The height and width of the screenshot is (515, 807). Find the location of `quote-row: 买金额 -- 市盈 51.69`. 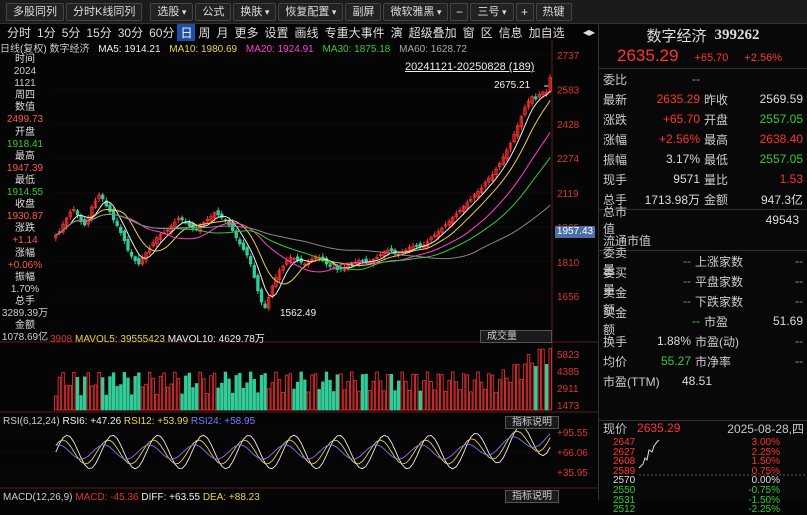

quote-row: 买金额 -- 市盈 51.69 is located at coordinates (703, 321).